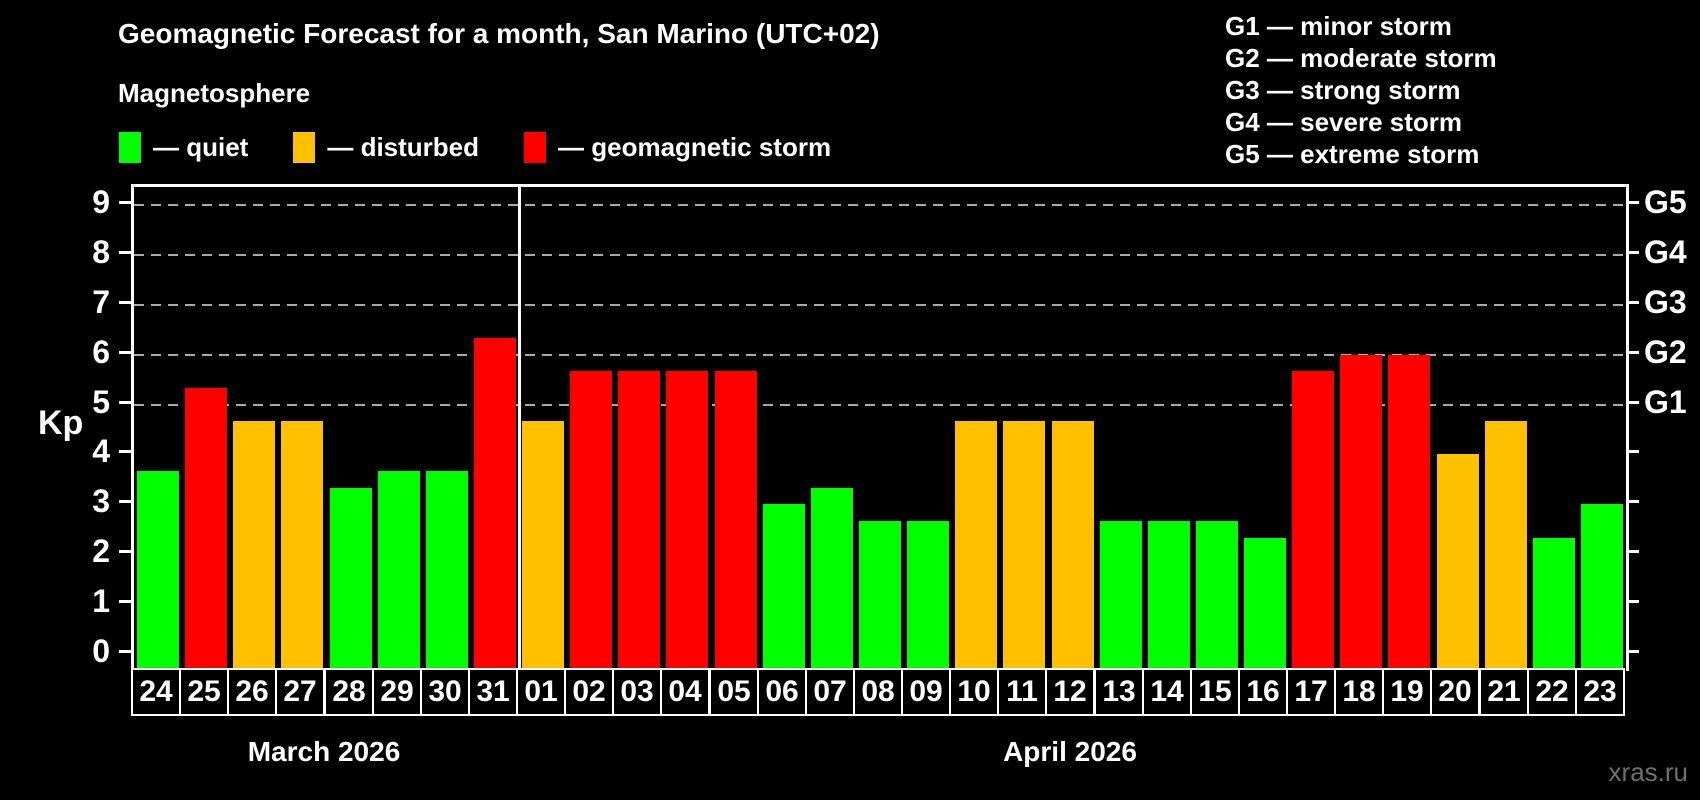 The height and width of the screenshot is (800, 1700). What do you see at coordinates (541, 692) in the screenshot?
I see `date-cell-01: 01` at bounding box center [541, 692].